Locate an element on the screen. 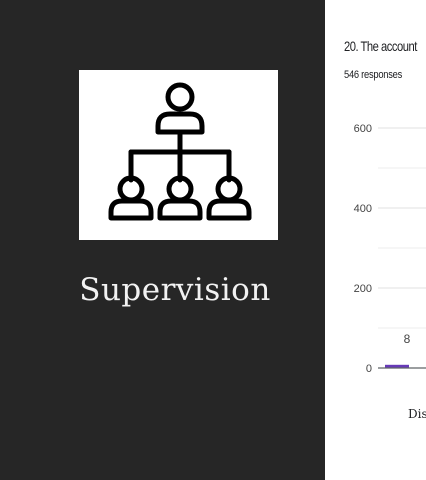  y-tick-label: 0 is located at coordinates (369, 369).